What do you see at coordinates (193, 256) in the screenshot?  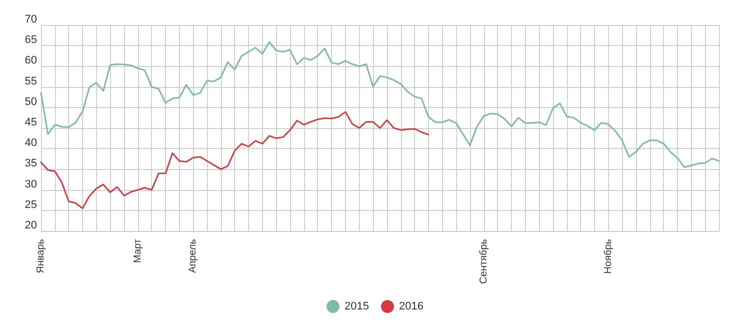 I see `x-tick-label: Апрель` at bounding box center [193, 256].